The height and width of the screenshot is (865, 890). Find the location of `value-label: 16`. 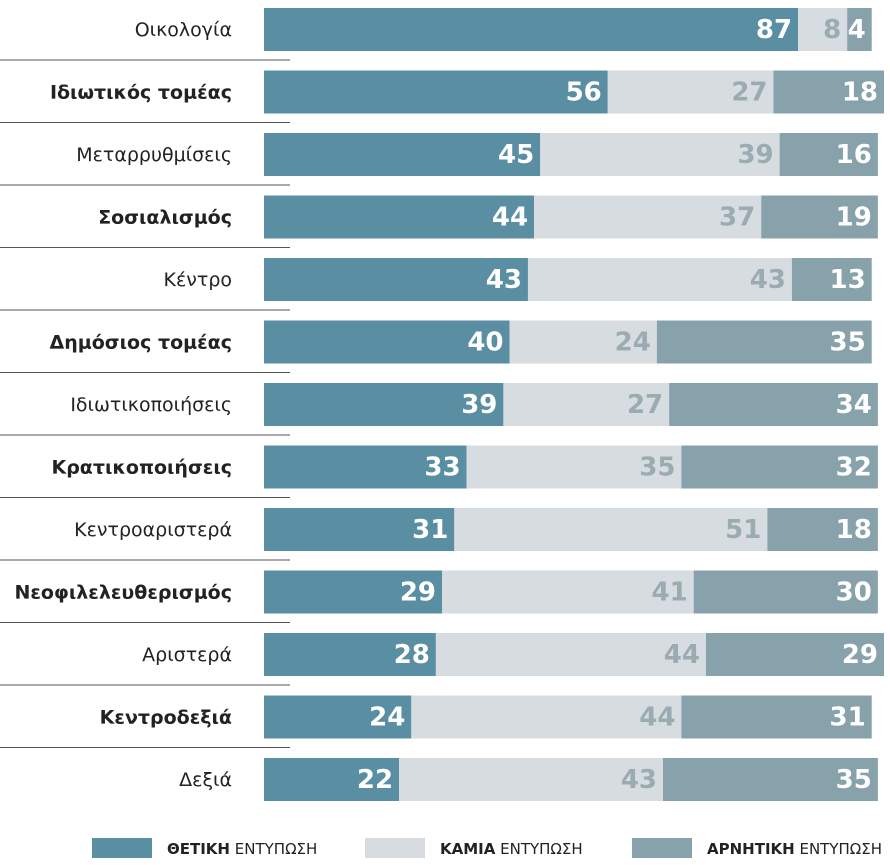

value-label: 16 is located at coordinates (854, 155).